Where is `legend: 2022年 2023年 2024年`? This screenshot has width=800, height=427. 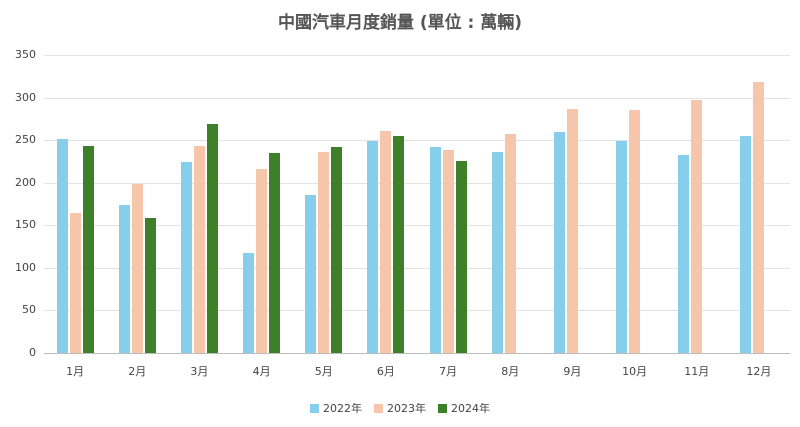
legend: 2022年 2023年 2024年 is located at coordinates (400, 408).